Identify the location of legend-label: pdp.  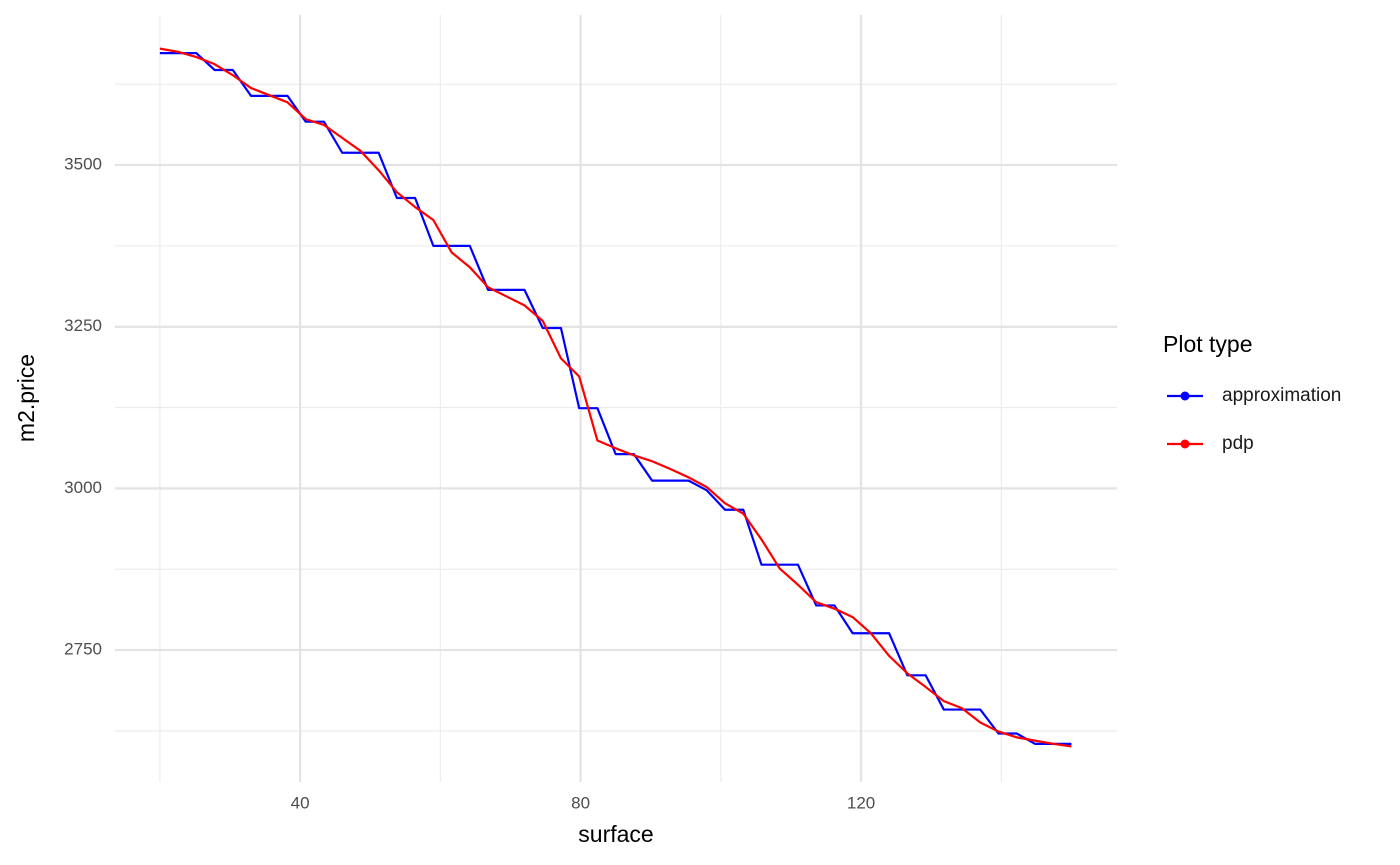
(1238, 443).